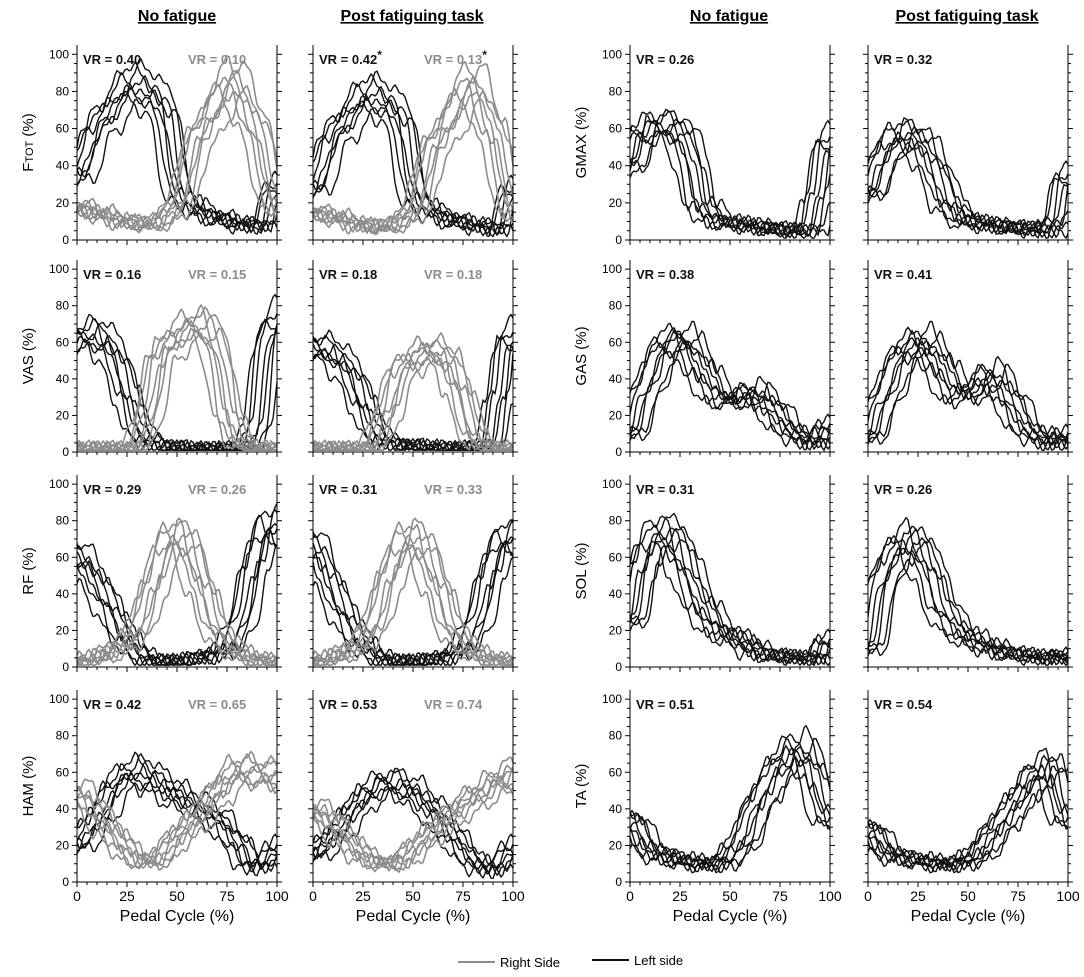  Describe the element at coordinates (350, 57) in the screenshot. I see `vr-left-label: VR = 0.42*` at that location.